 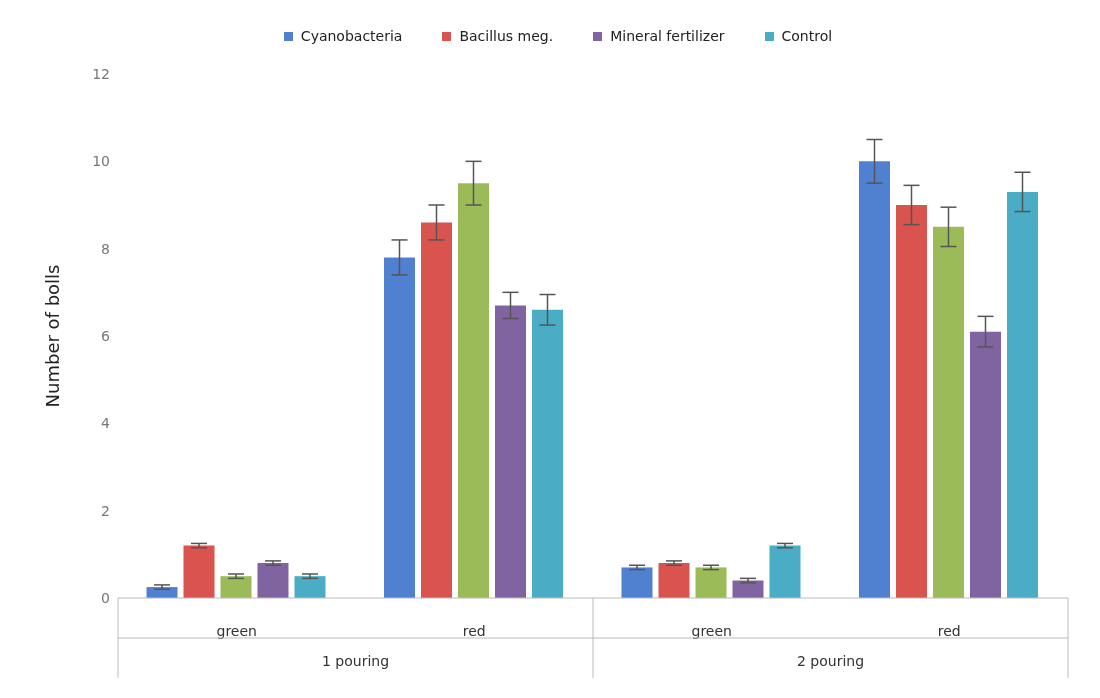 I want to click on text: 1 pouring, so click(x=355, y=661).